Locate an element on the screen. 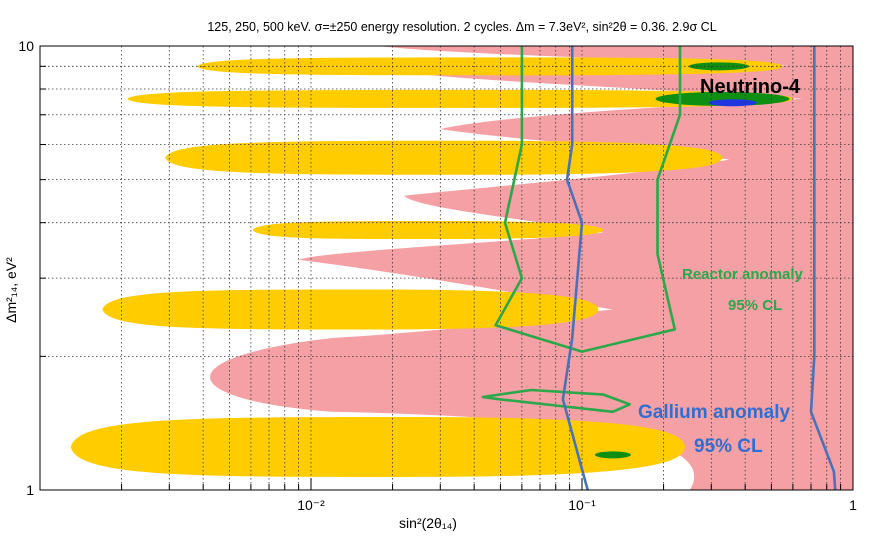  annotation-gallium-cl: 95% CL is located at coordinates (728, 446).